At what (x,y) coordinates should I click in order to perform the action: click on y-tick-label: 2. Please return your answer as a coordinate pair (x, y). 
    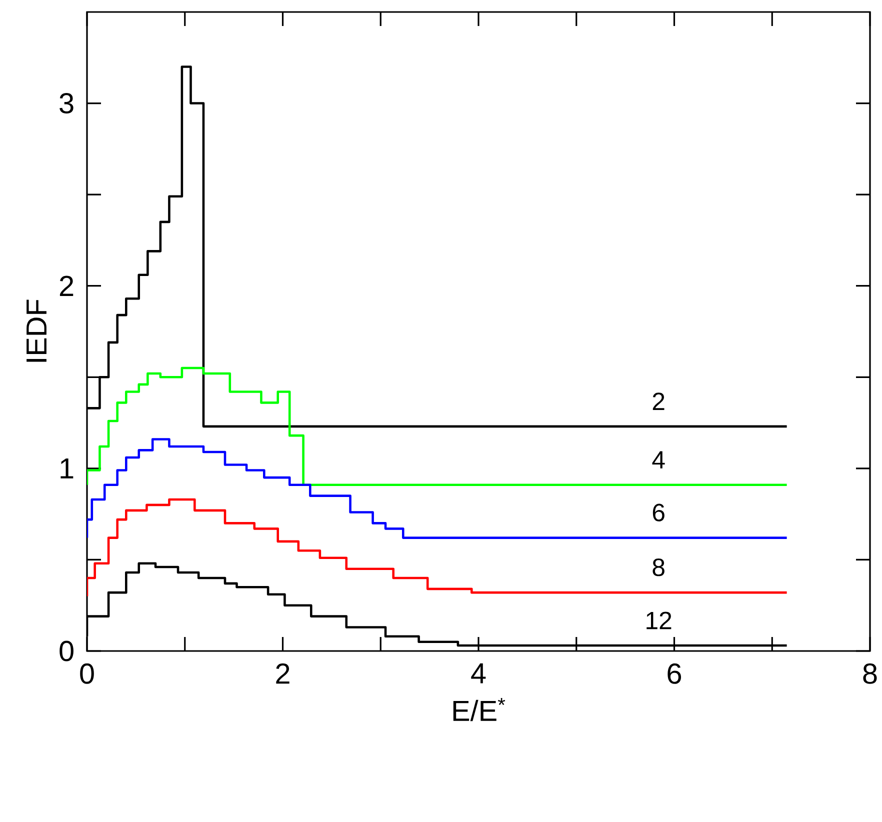
    Looking at the image, I should click on (67, 286).